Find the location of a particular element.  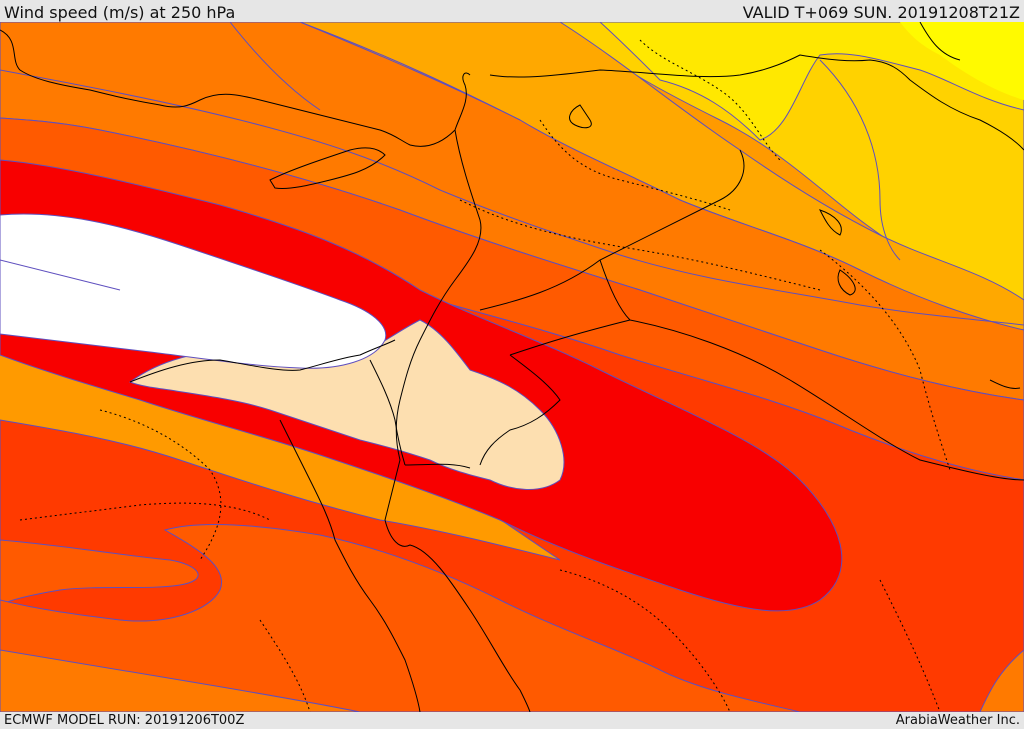

wind-band-yellow-bright is located at coordinates (962, 61).